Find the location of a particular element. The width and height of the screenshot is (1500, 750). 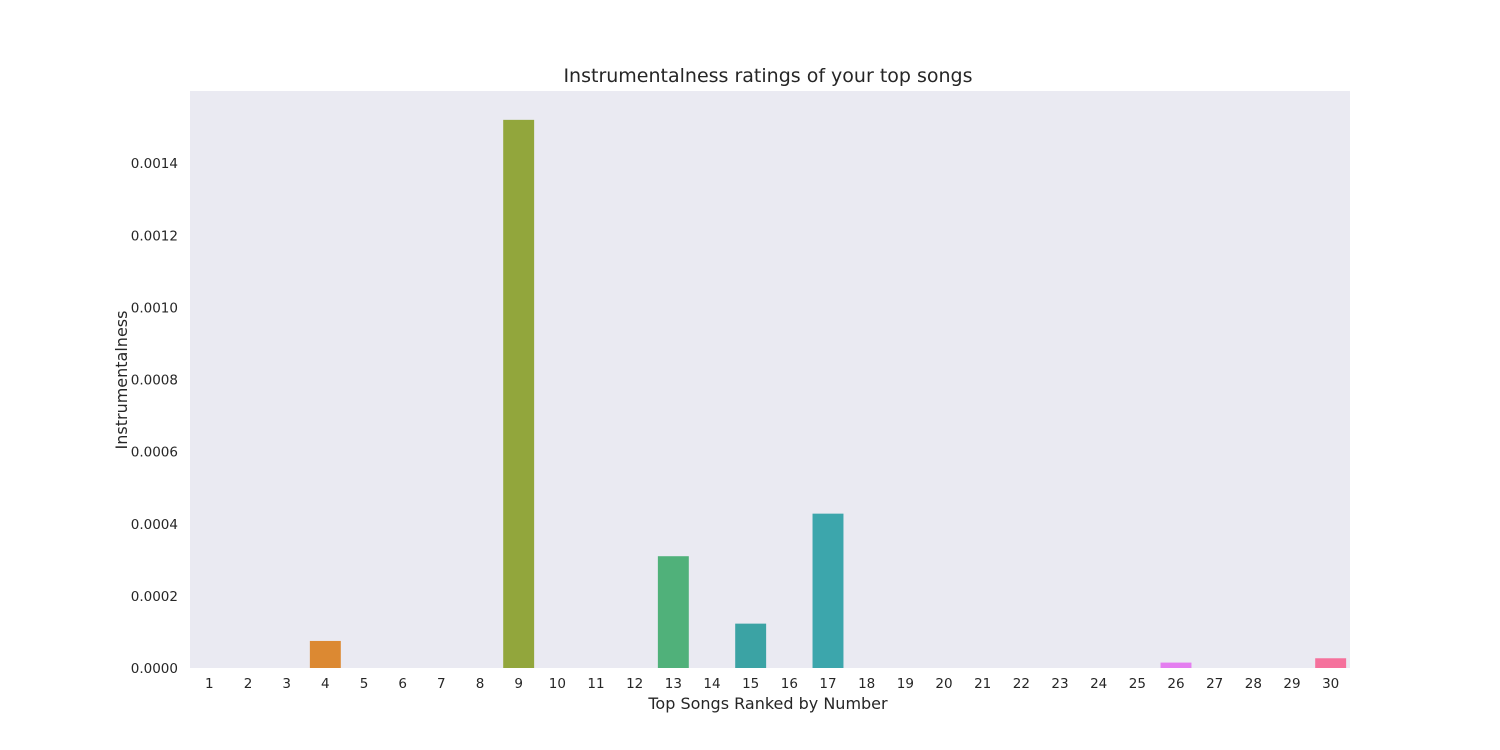

x-tick-label: 28 is located at coordinates (1253, 684).